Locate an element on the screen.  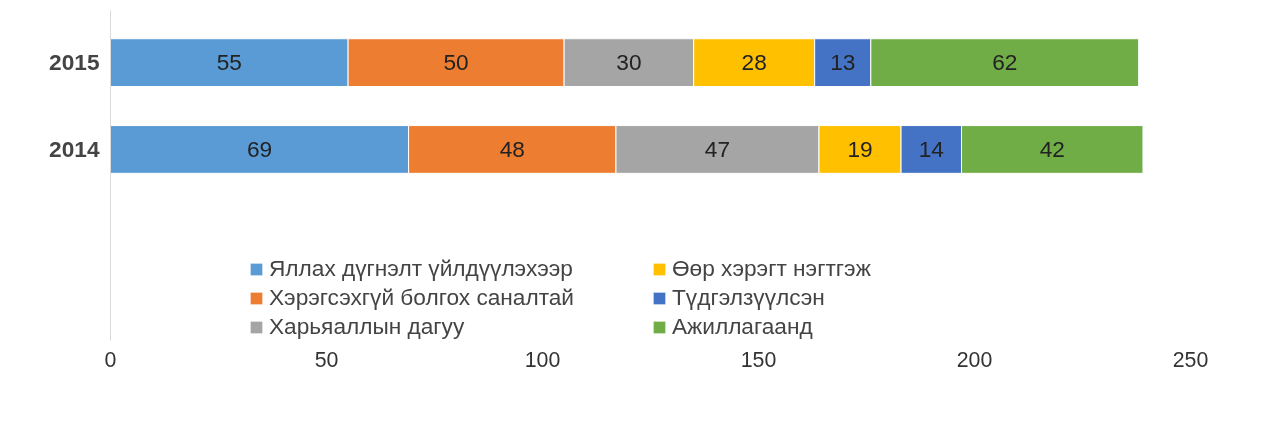
data-label: 42 is located at coordinates (1052, 148).